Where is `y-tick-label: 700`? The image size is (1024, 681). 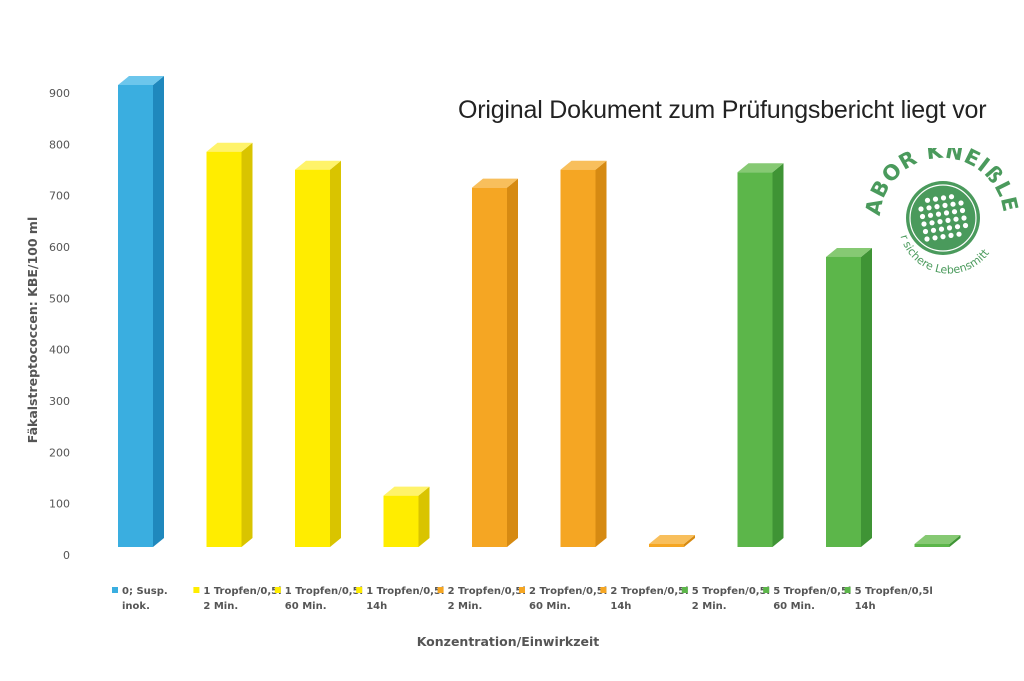
y-tick-label: 700 is located at coordinates (59, 196).